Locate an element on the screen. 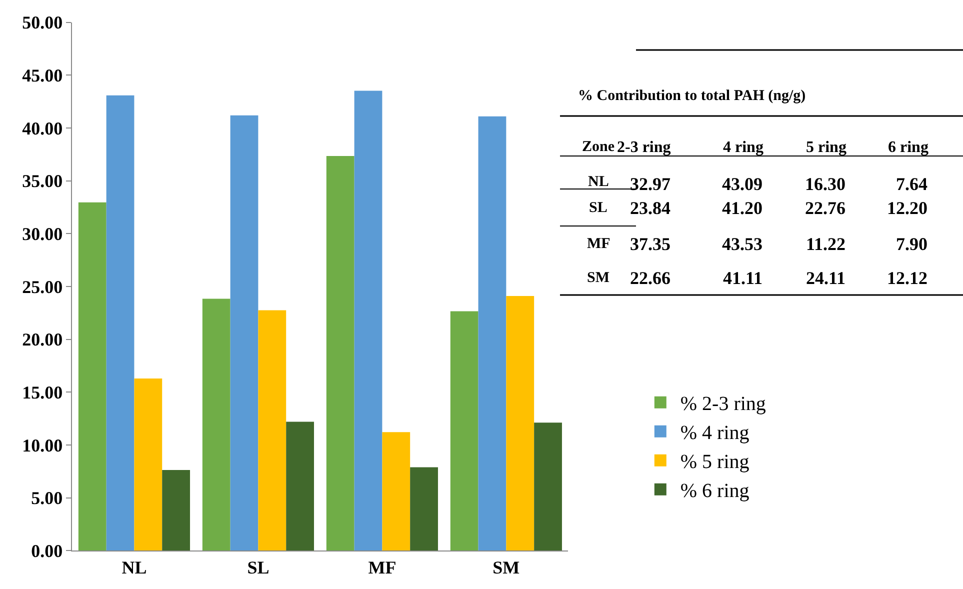 The image size is (963, 589). y-tick-label: 15.00 is located at coordinates (42, 392).